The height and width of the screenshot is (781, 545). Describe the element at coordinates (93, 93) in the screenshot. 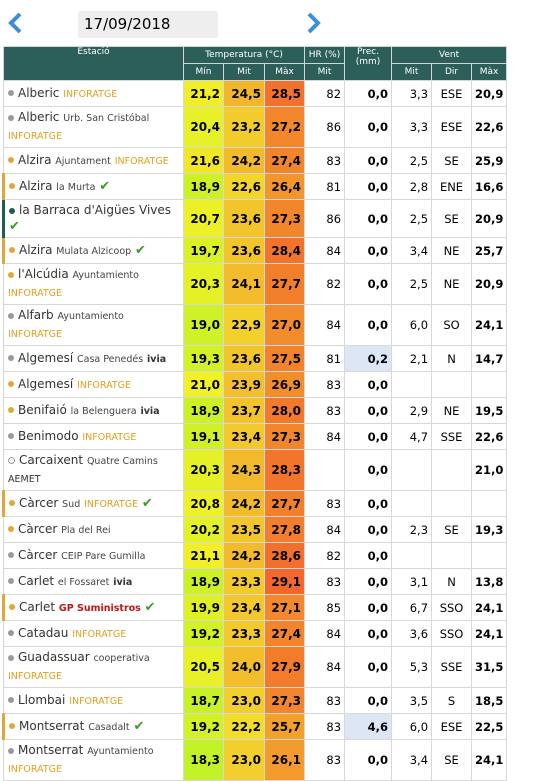

I see `station-cell: Alberic INFORATGE` at that location.